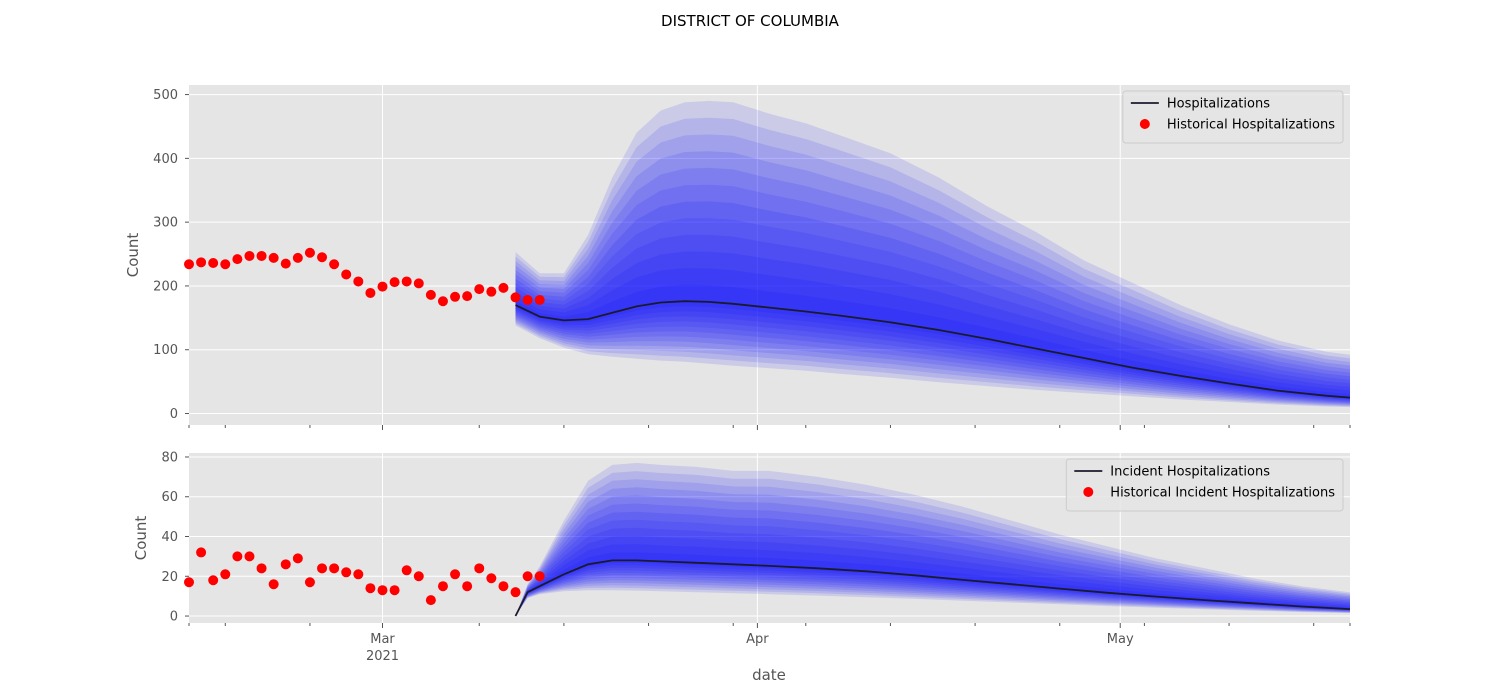  What do you see at coordinates (165, 350) in the screenshot?
I see `y-tick-label: 100` at bounding box center [165, 350].